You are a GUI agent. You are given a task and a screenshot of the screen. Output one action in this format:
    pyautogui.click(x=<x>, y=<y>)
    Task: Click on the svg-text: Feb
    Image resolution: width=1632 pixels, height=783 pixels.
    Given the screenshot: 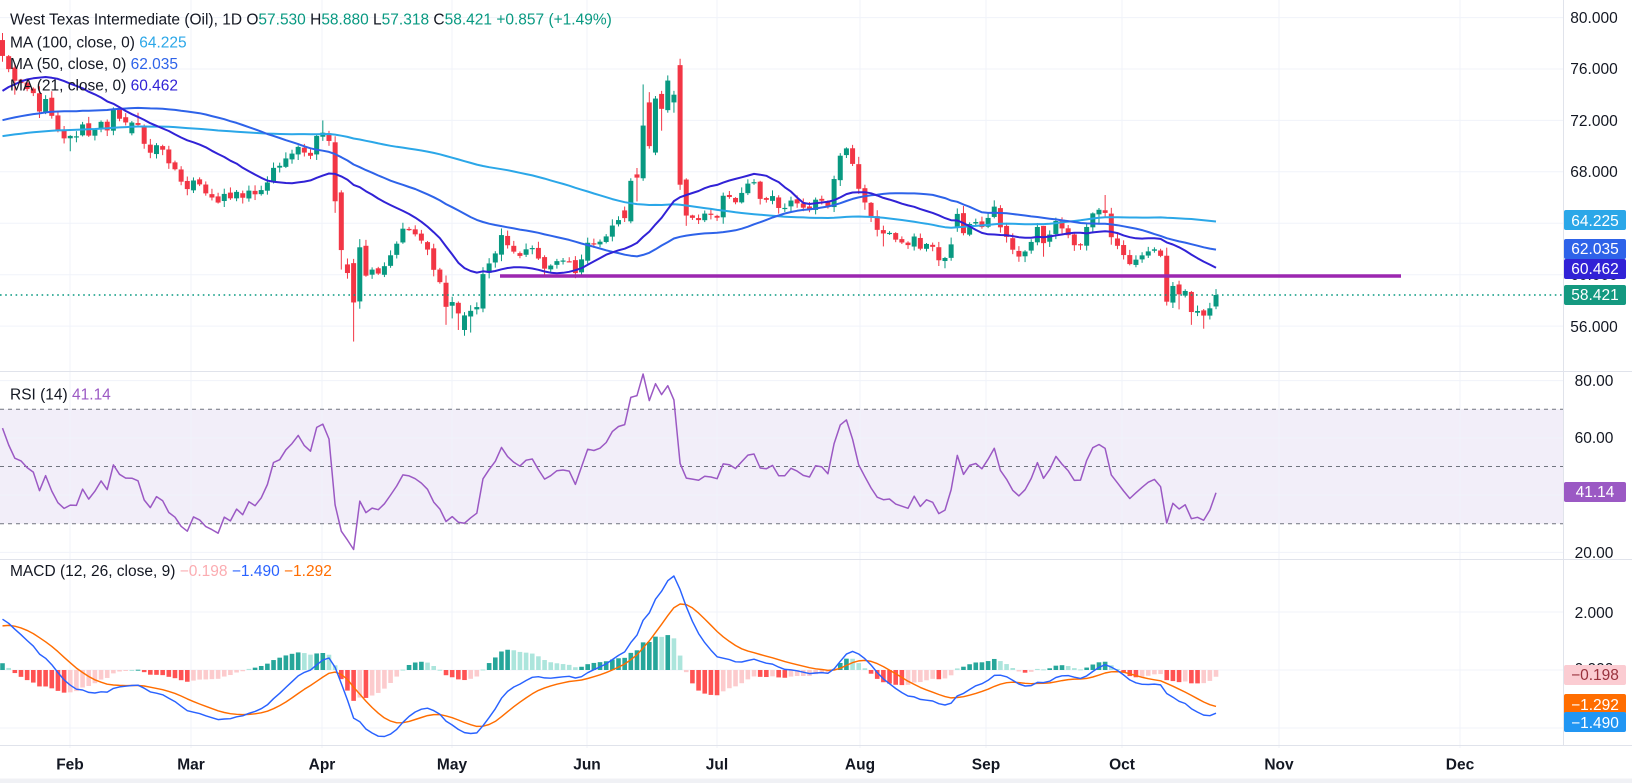 What is the action you would take?
    pyautogui.click(x=70, y=765)
    